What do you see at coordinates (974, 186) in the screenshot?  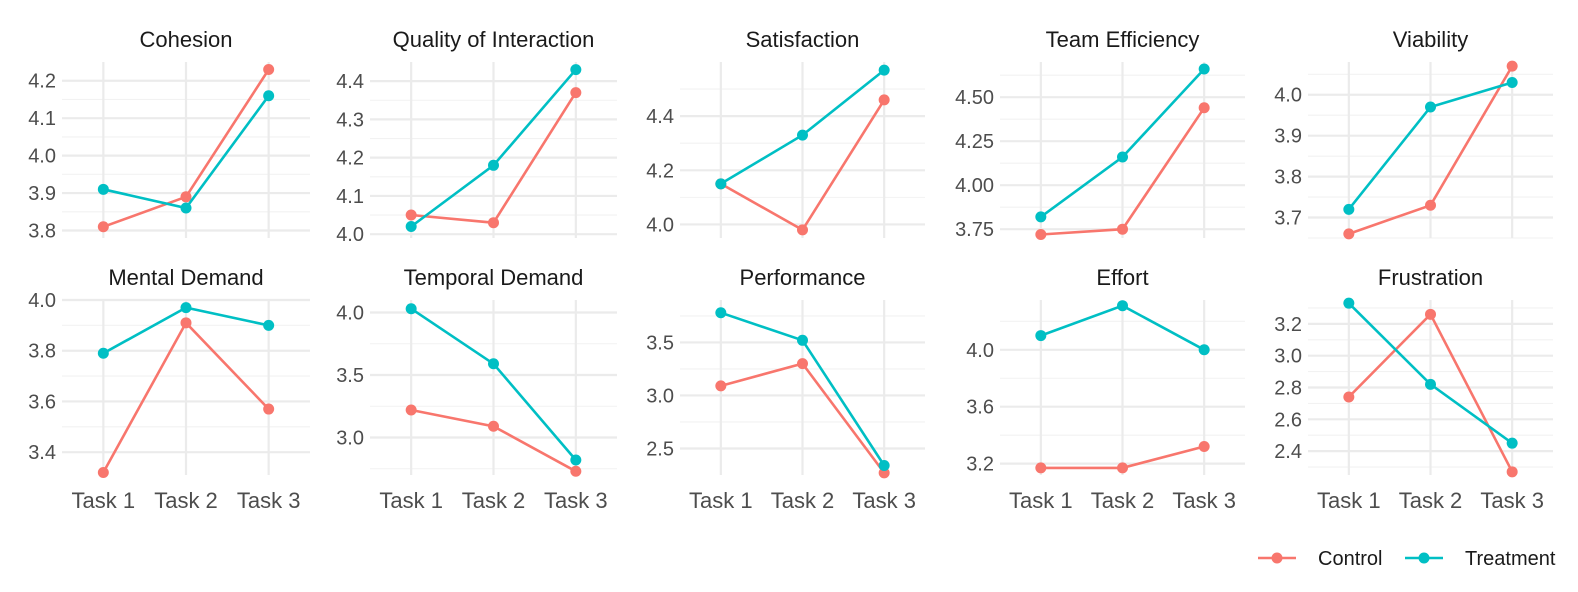 I see `y-tick-label: 4.00` at bounding box center [974, 186].